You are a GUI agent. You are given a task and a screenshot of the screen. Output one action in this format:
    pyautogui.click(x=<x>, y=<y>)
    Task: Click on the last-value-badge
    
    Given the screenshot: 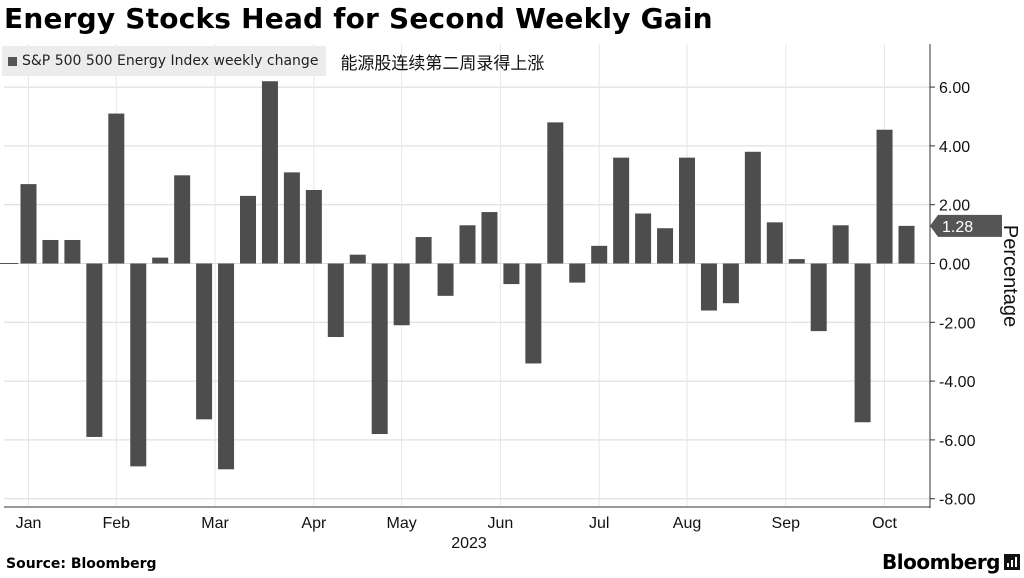 What is the action you would take?
    pyautogui.click(x=966, y=225)
    